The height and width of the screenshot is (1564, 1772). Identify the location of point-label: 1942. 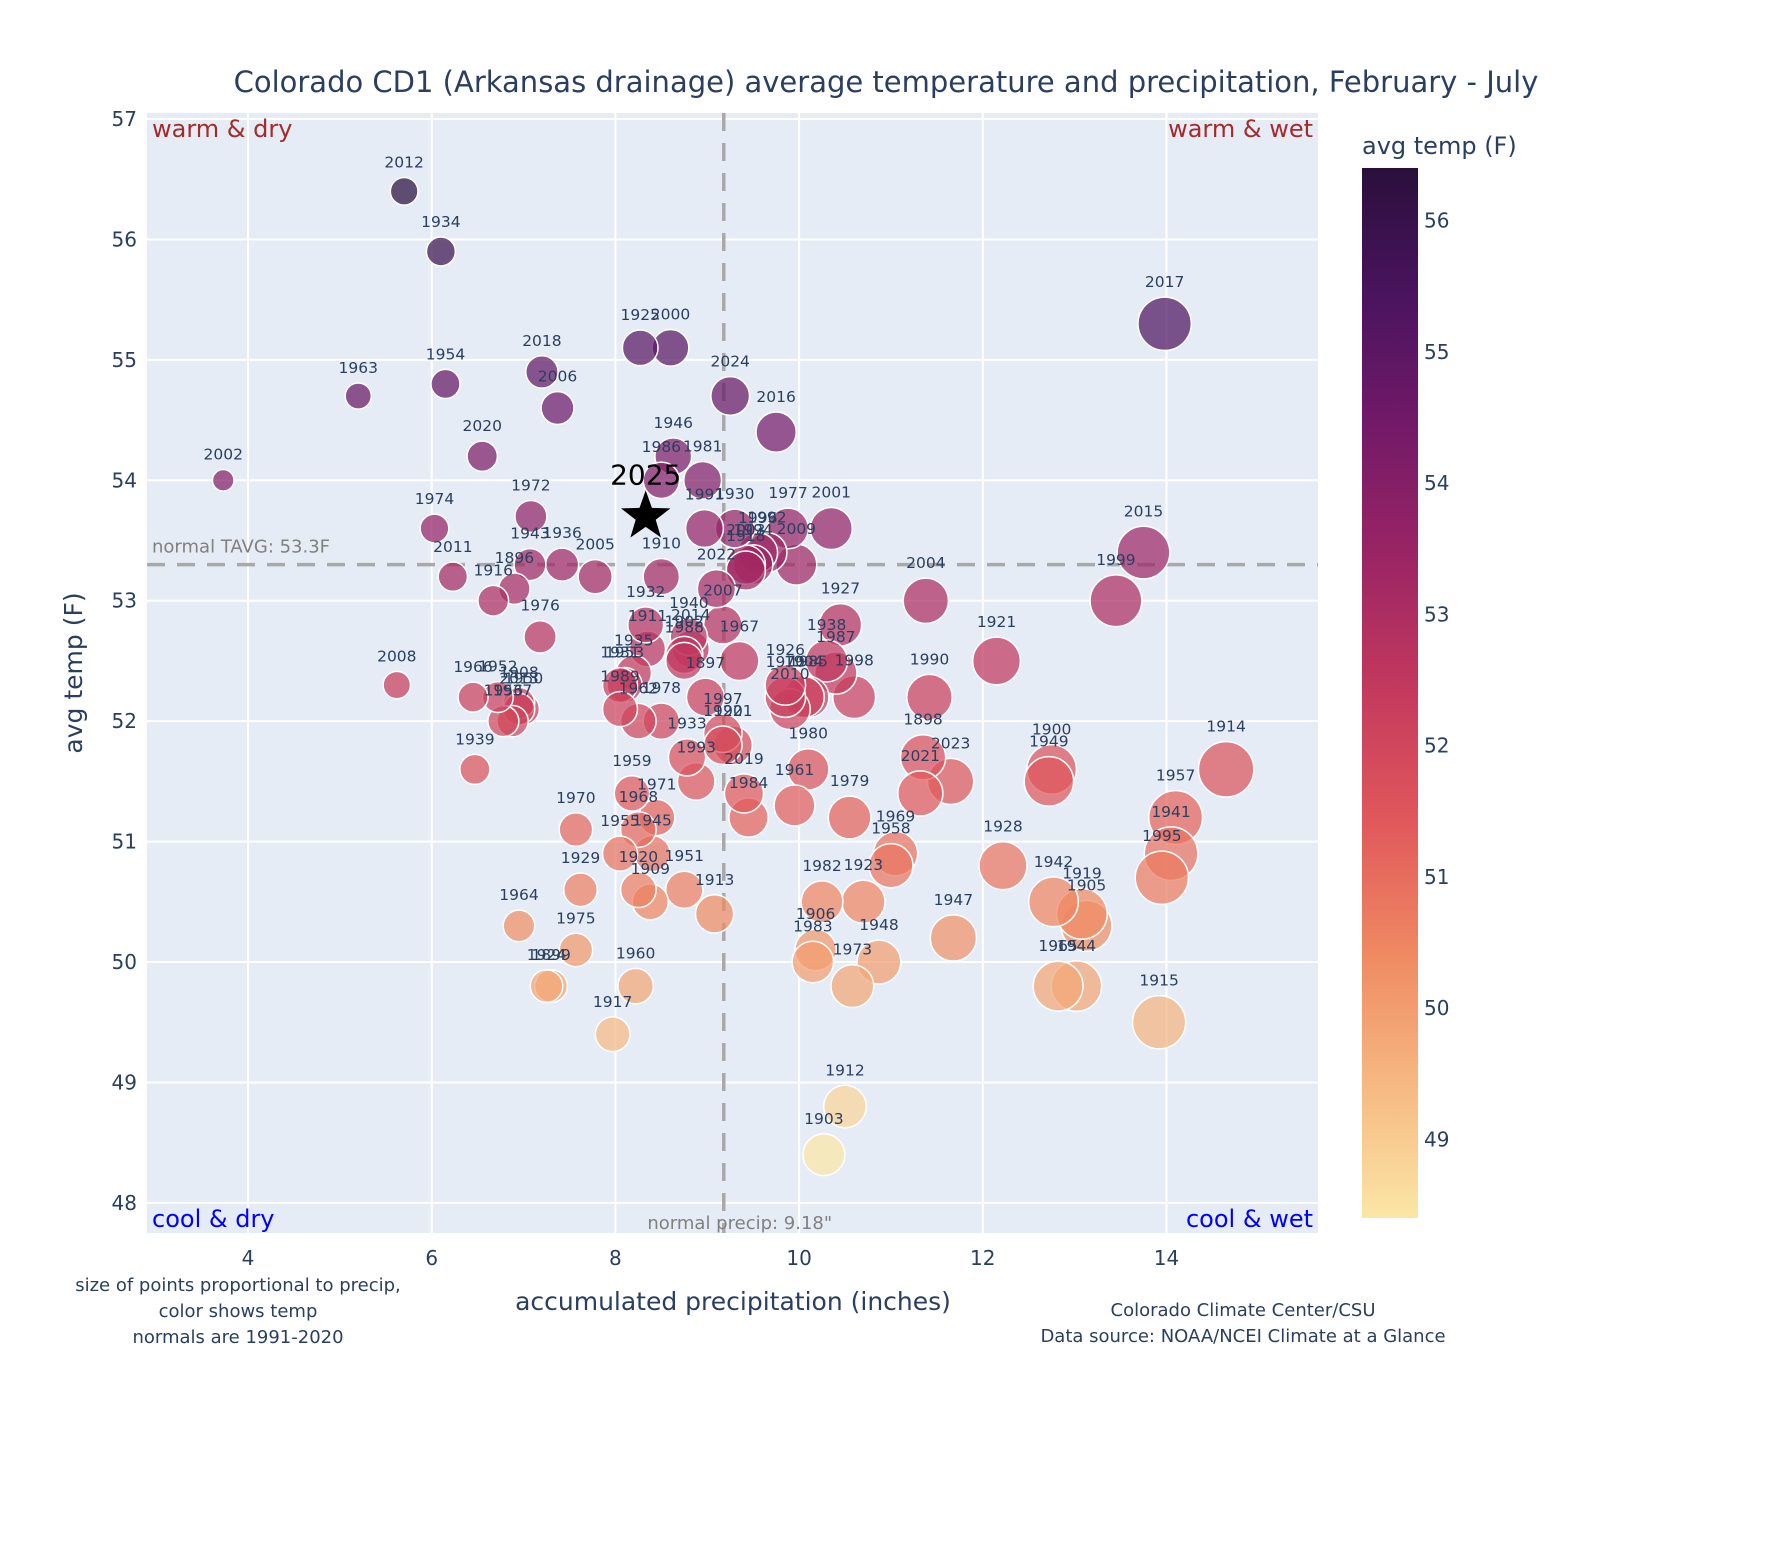
(1053, 862).